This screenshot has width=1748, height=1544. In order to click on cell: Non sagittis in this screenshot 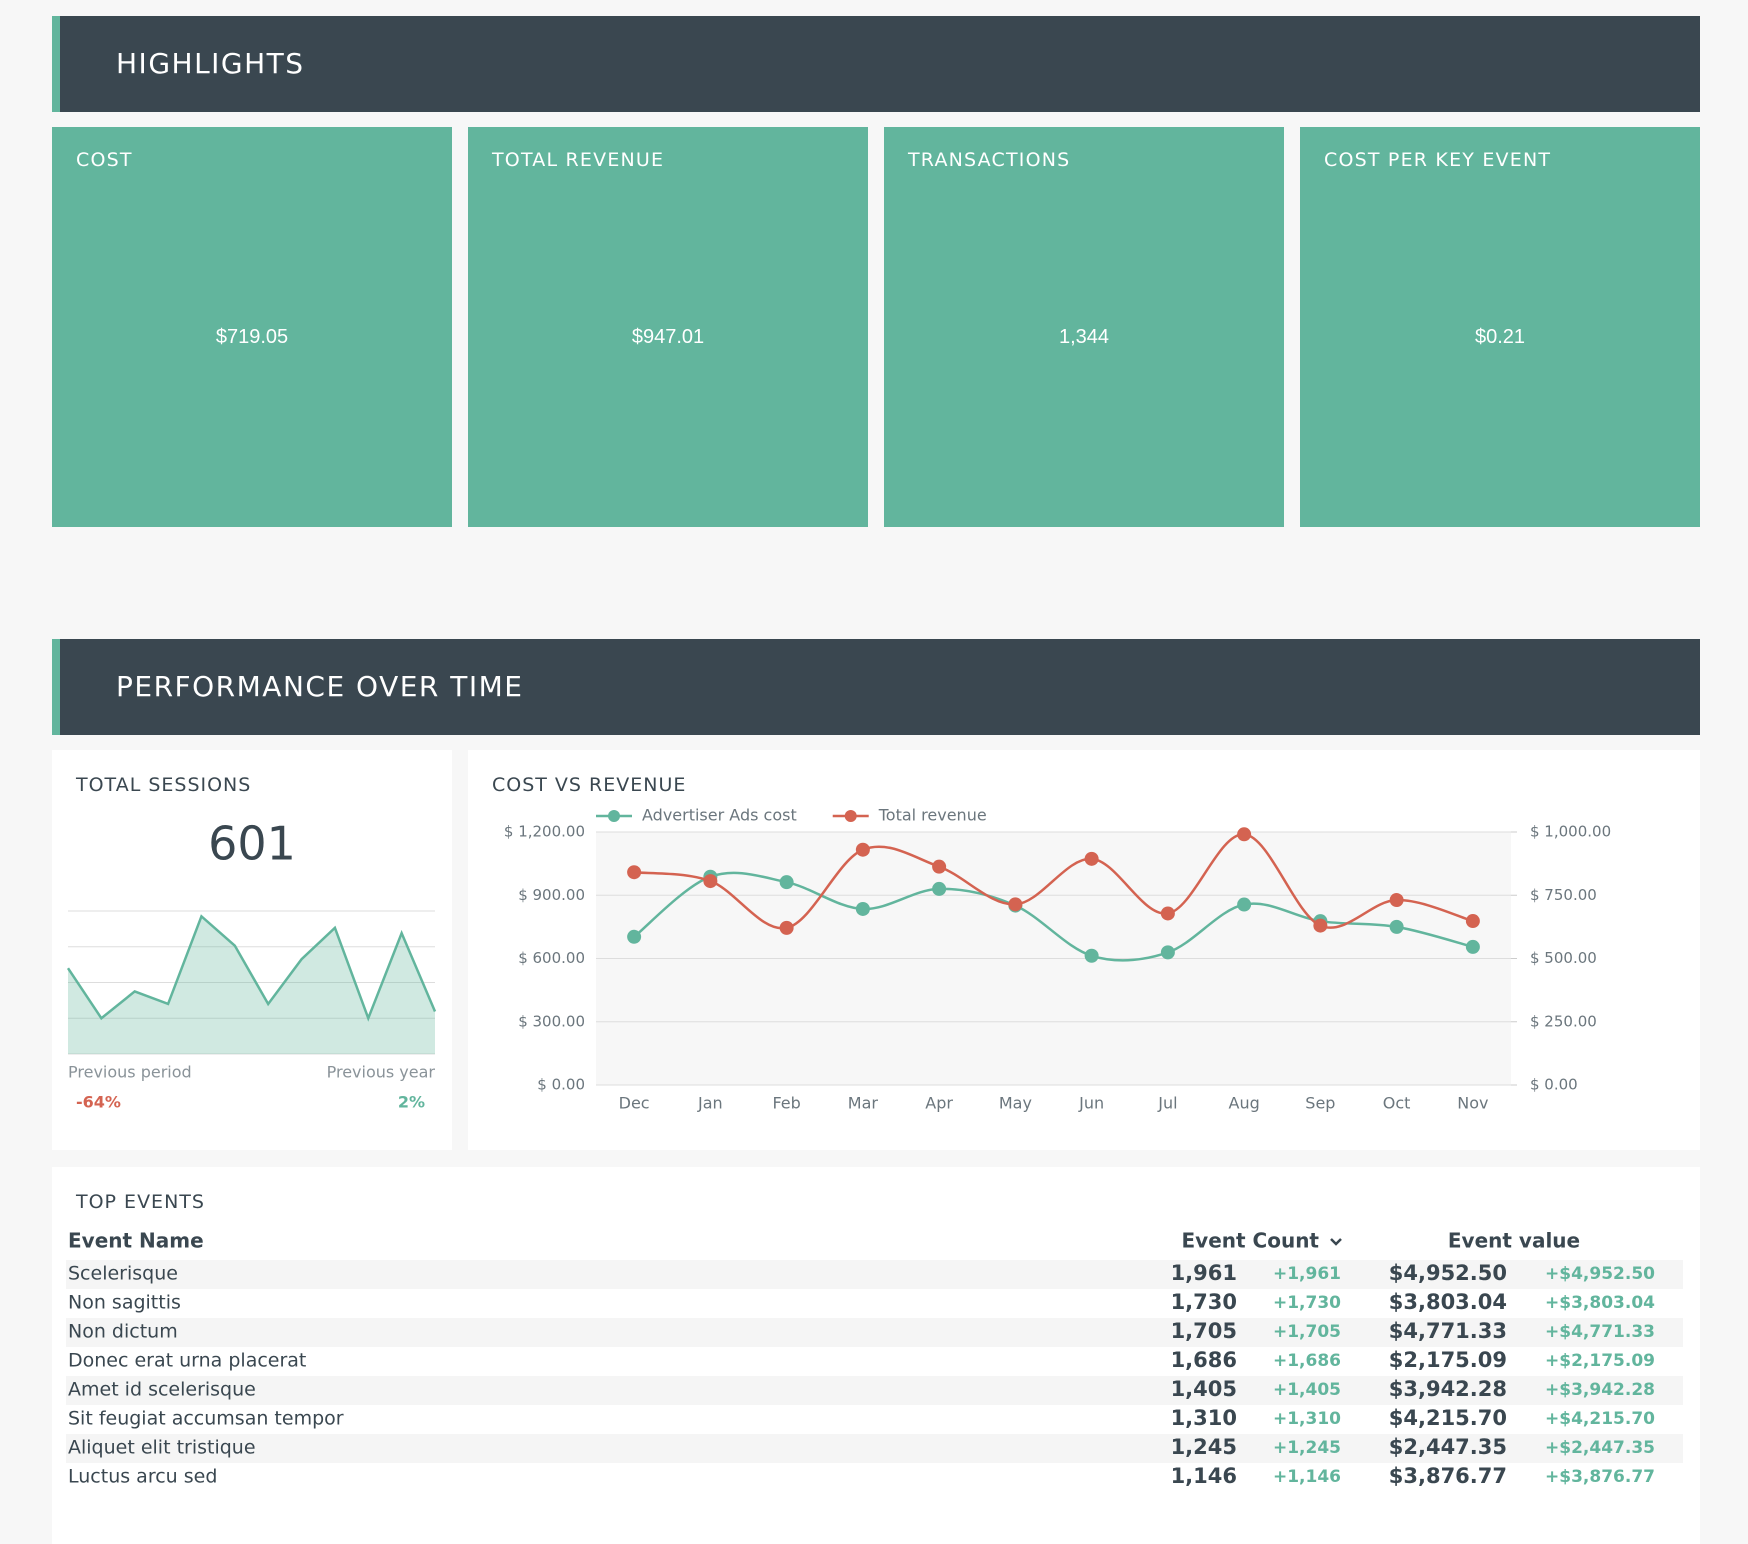, I will do `click(124, 1303)`.